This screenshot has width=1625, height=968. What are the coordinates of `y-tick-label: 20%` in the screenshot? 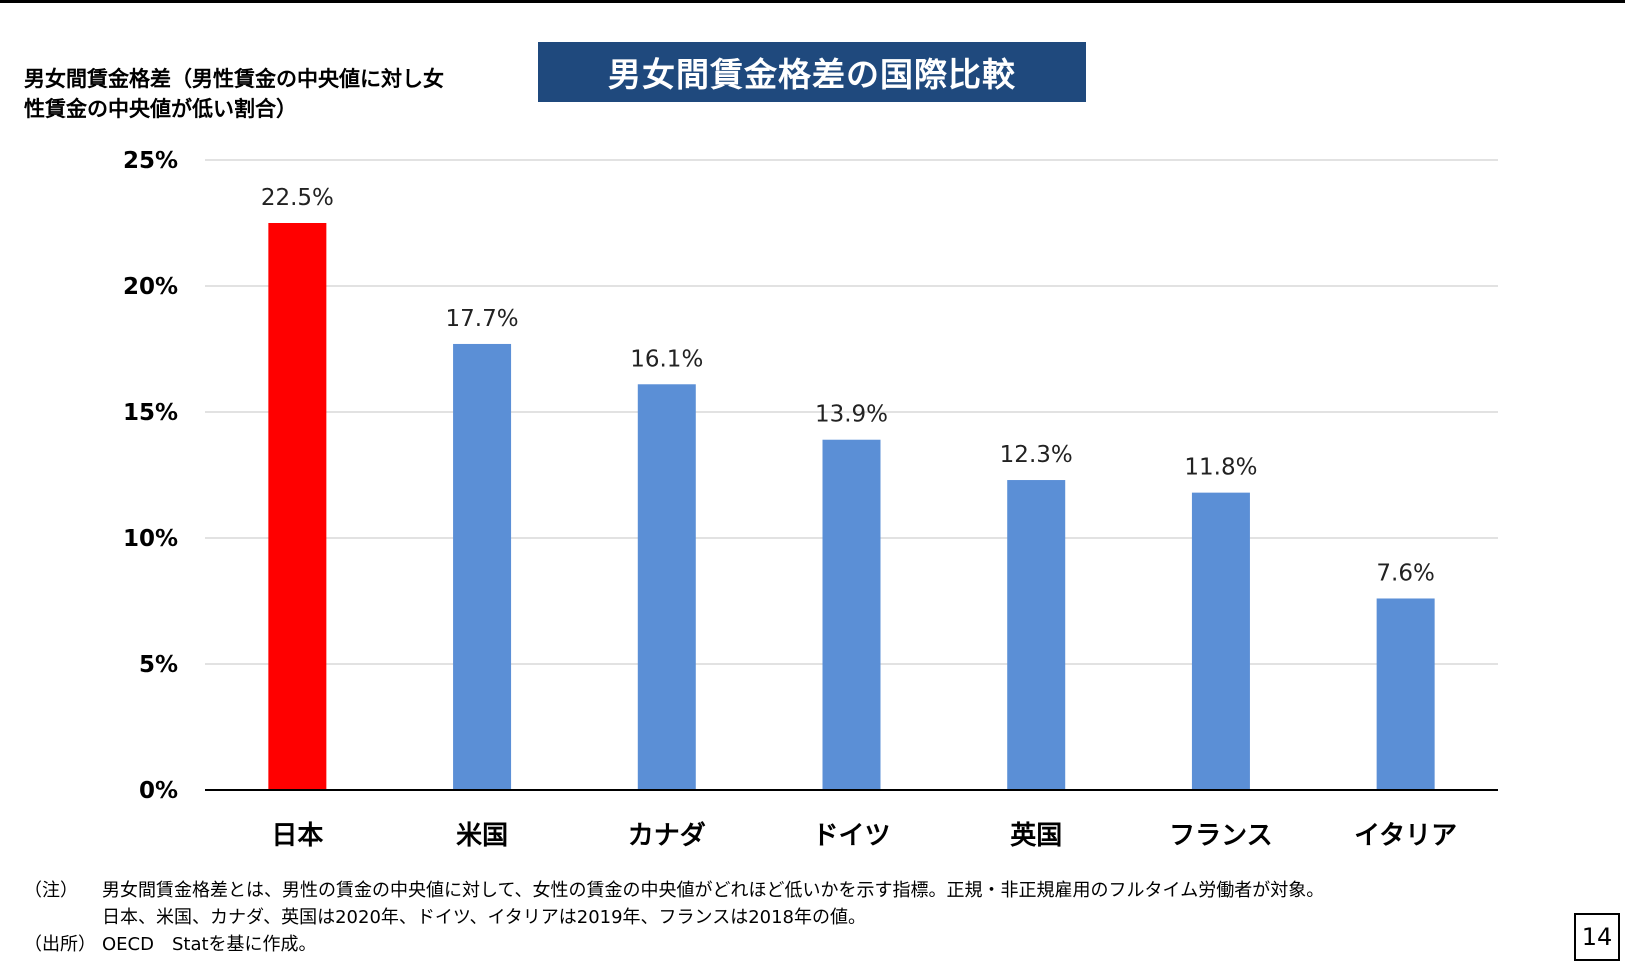 It's located at (150, 287).